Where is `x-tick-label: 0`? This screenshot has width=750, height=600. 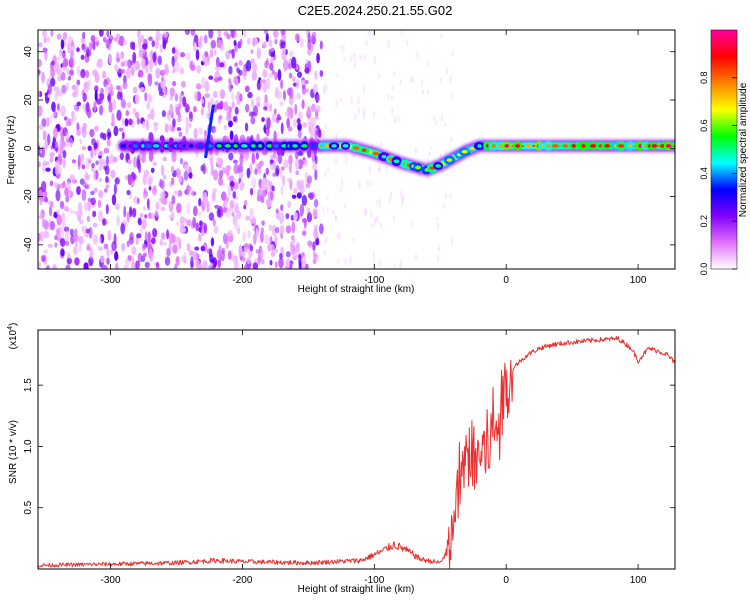 x-tick-label: 0 is located at coordinates (506, 580).